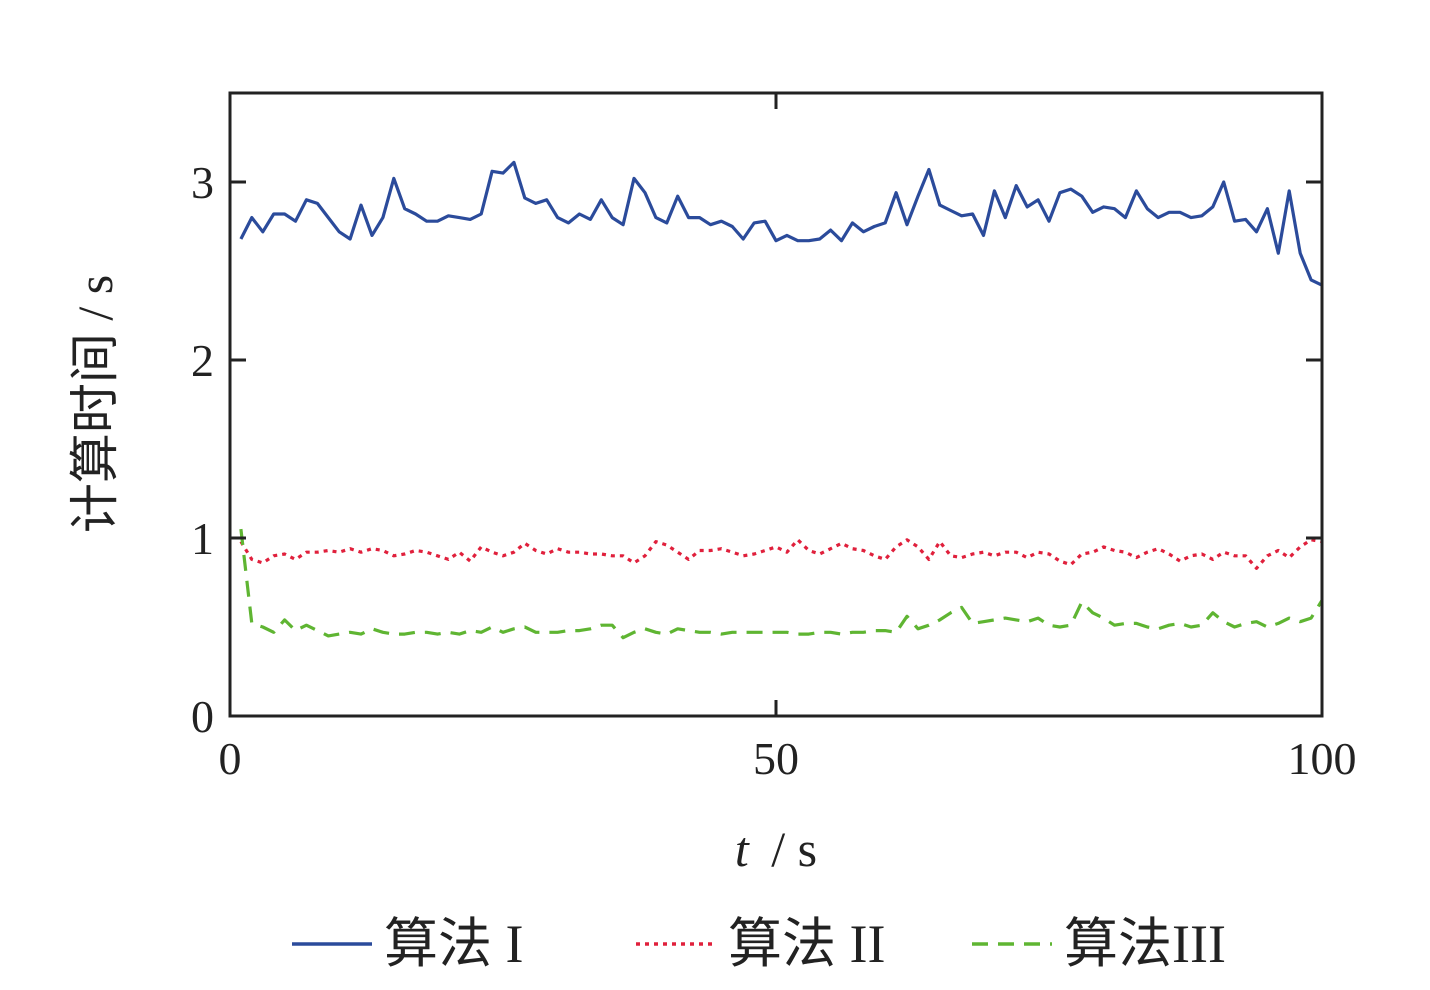 This screenshot has height=990, width=1430. I want to click on x-axis-unit: / s, so click(794, 849).